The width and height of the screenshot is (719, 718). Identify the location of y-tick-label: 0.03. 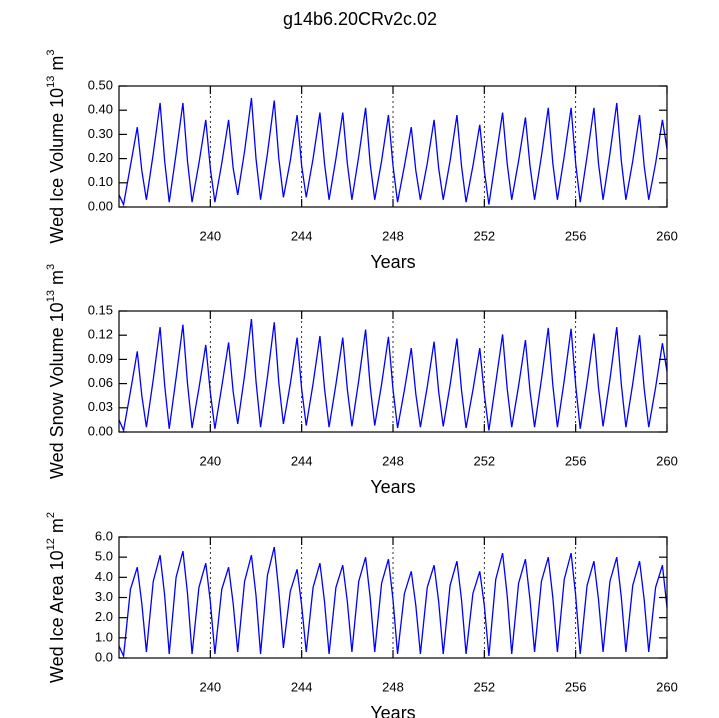
(100, 406).